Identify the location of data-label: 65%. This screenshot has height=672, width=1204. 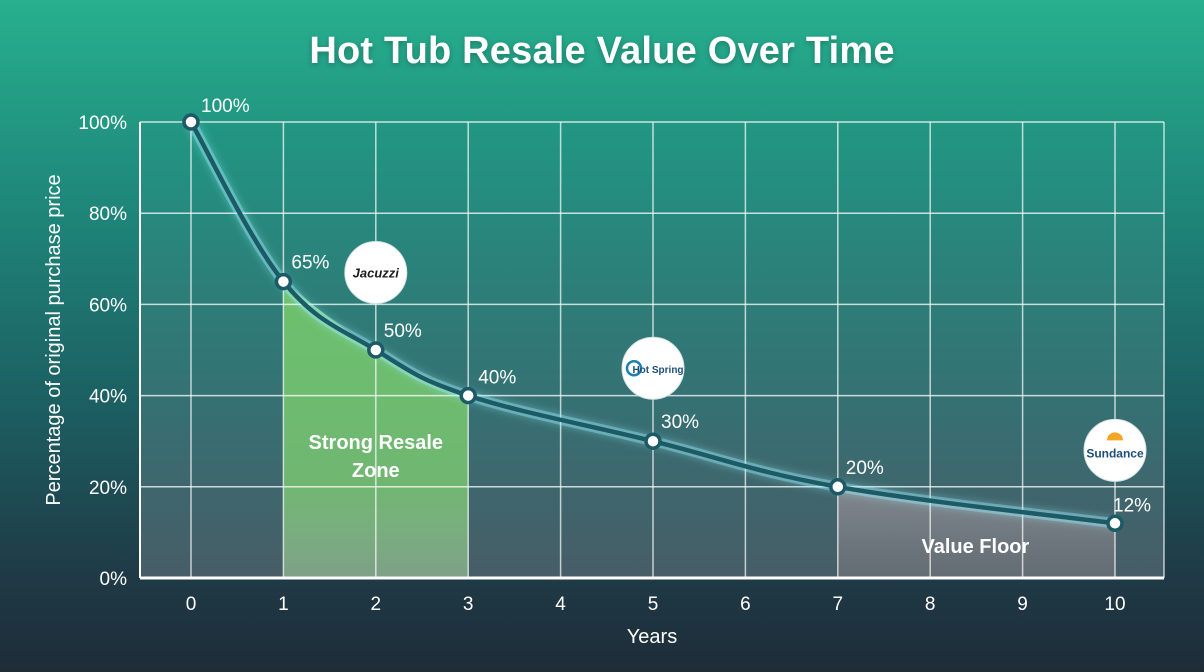
(310, 263).